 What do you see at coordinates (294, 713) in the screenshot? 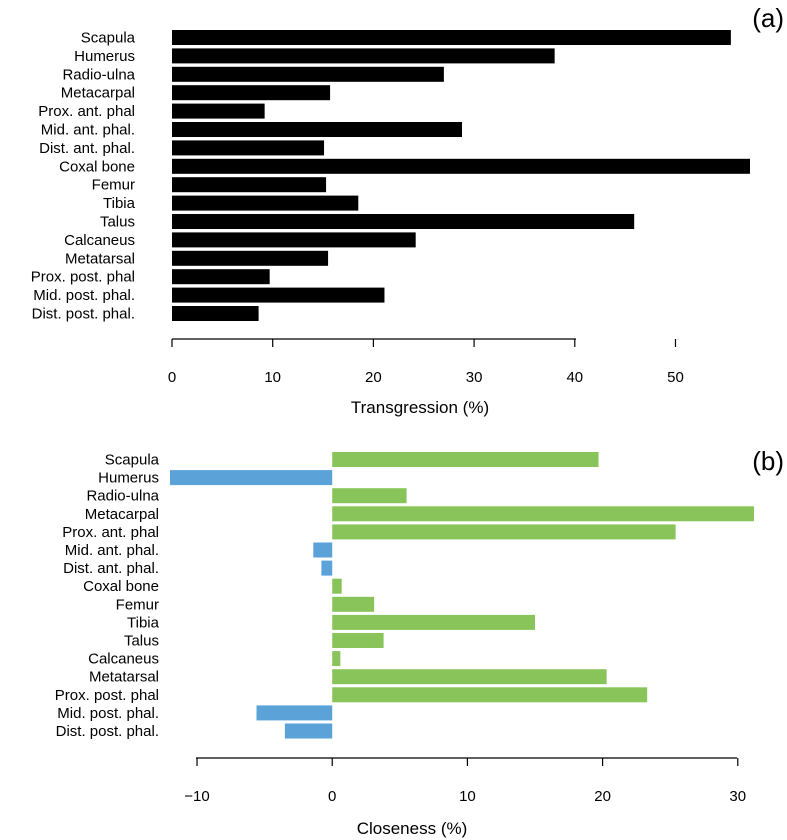
I see `panel-b-bar-mid-post-phal` at bounding box center [294, 713].